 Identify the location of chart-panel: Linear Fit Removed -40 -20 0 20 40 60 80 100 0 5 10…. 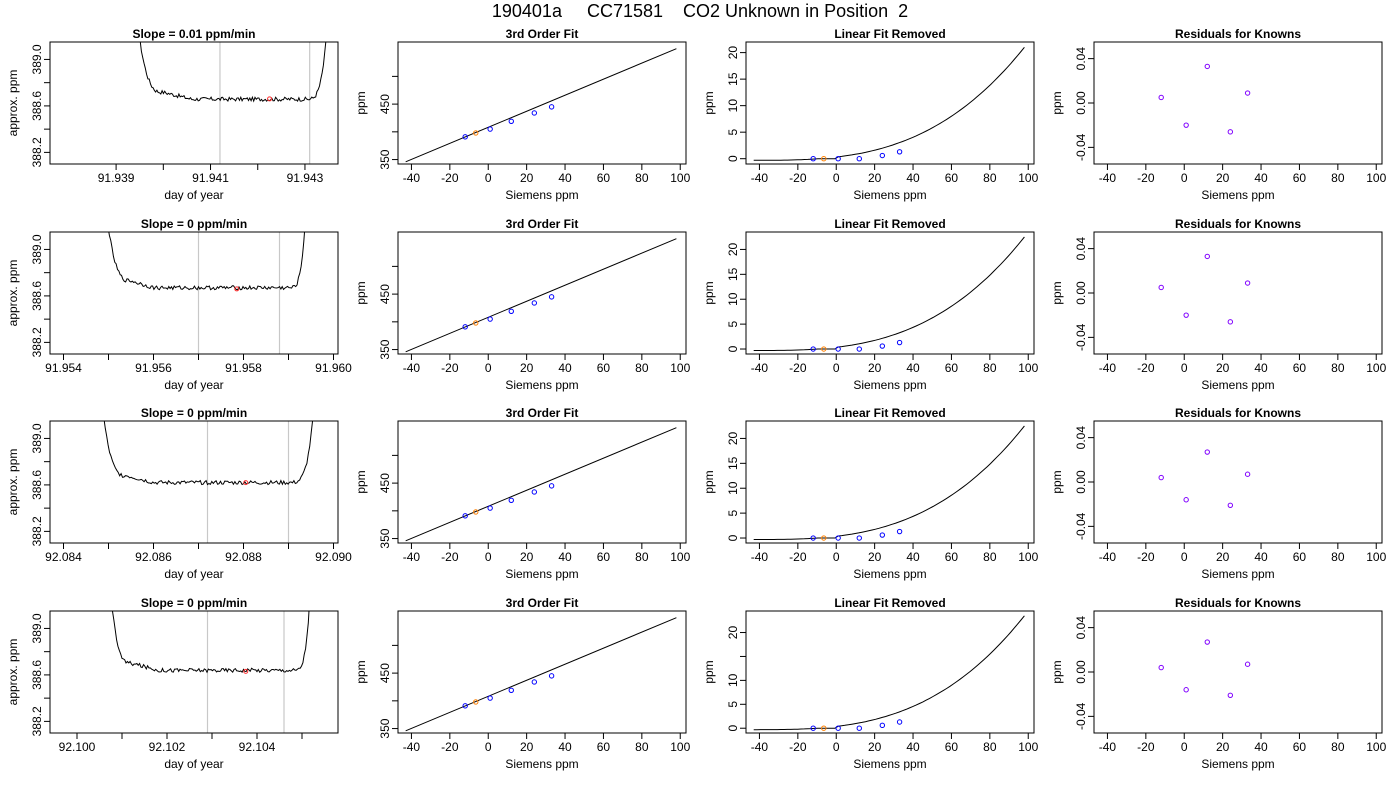
(870, 304).